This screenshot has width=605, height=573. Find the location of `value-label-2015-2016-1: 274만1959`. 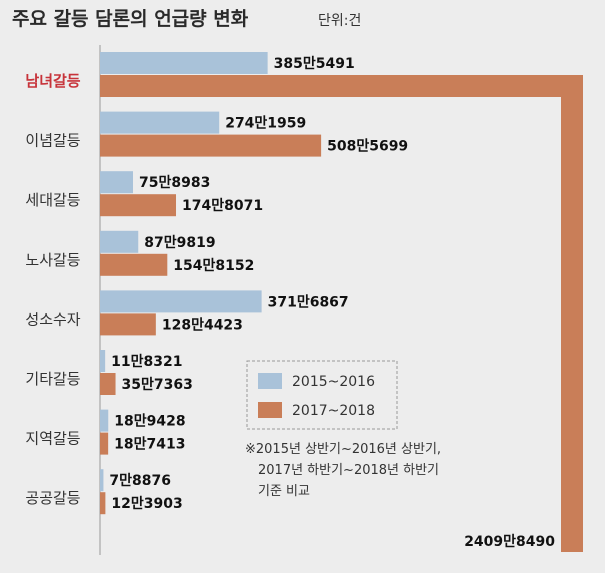

value-label-2015-2016-1: 274만1959 is located at coordinates (265, 124).